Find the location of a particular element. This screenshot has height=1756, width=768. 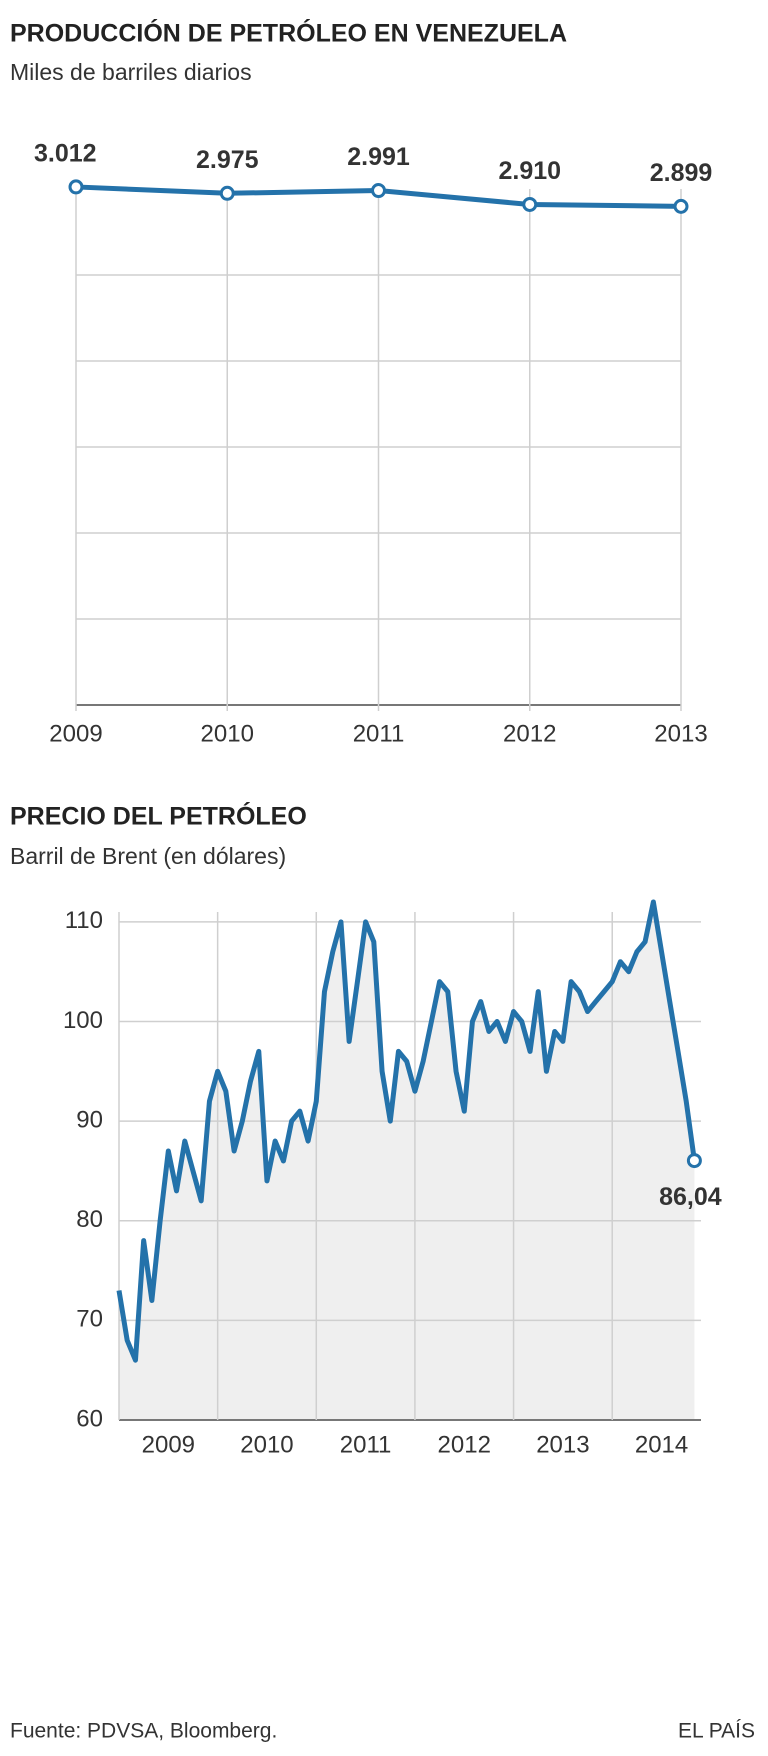

publisher: EL PAÍS is located at coordinates (716, 1731).